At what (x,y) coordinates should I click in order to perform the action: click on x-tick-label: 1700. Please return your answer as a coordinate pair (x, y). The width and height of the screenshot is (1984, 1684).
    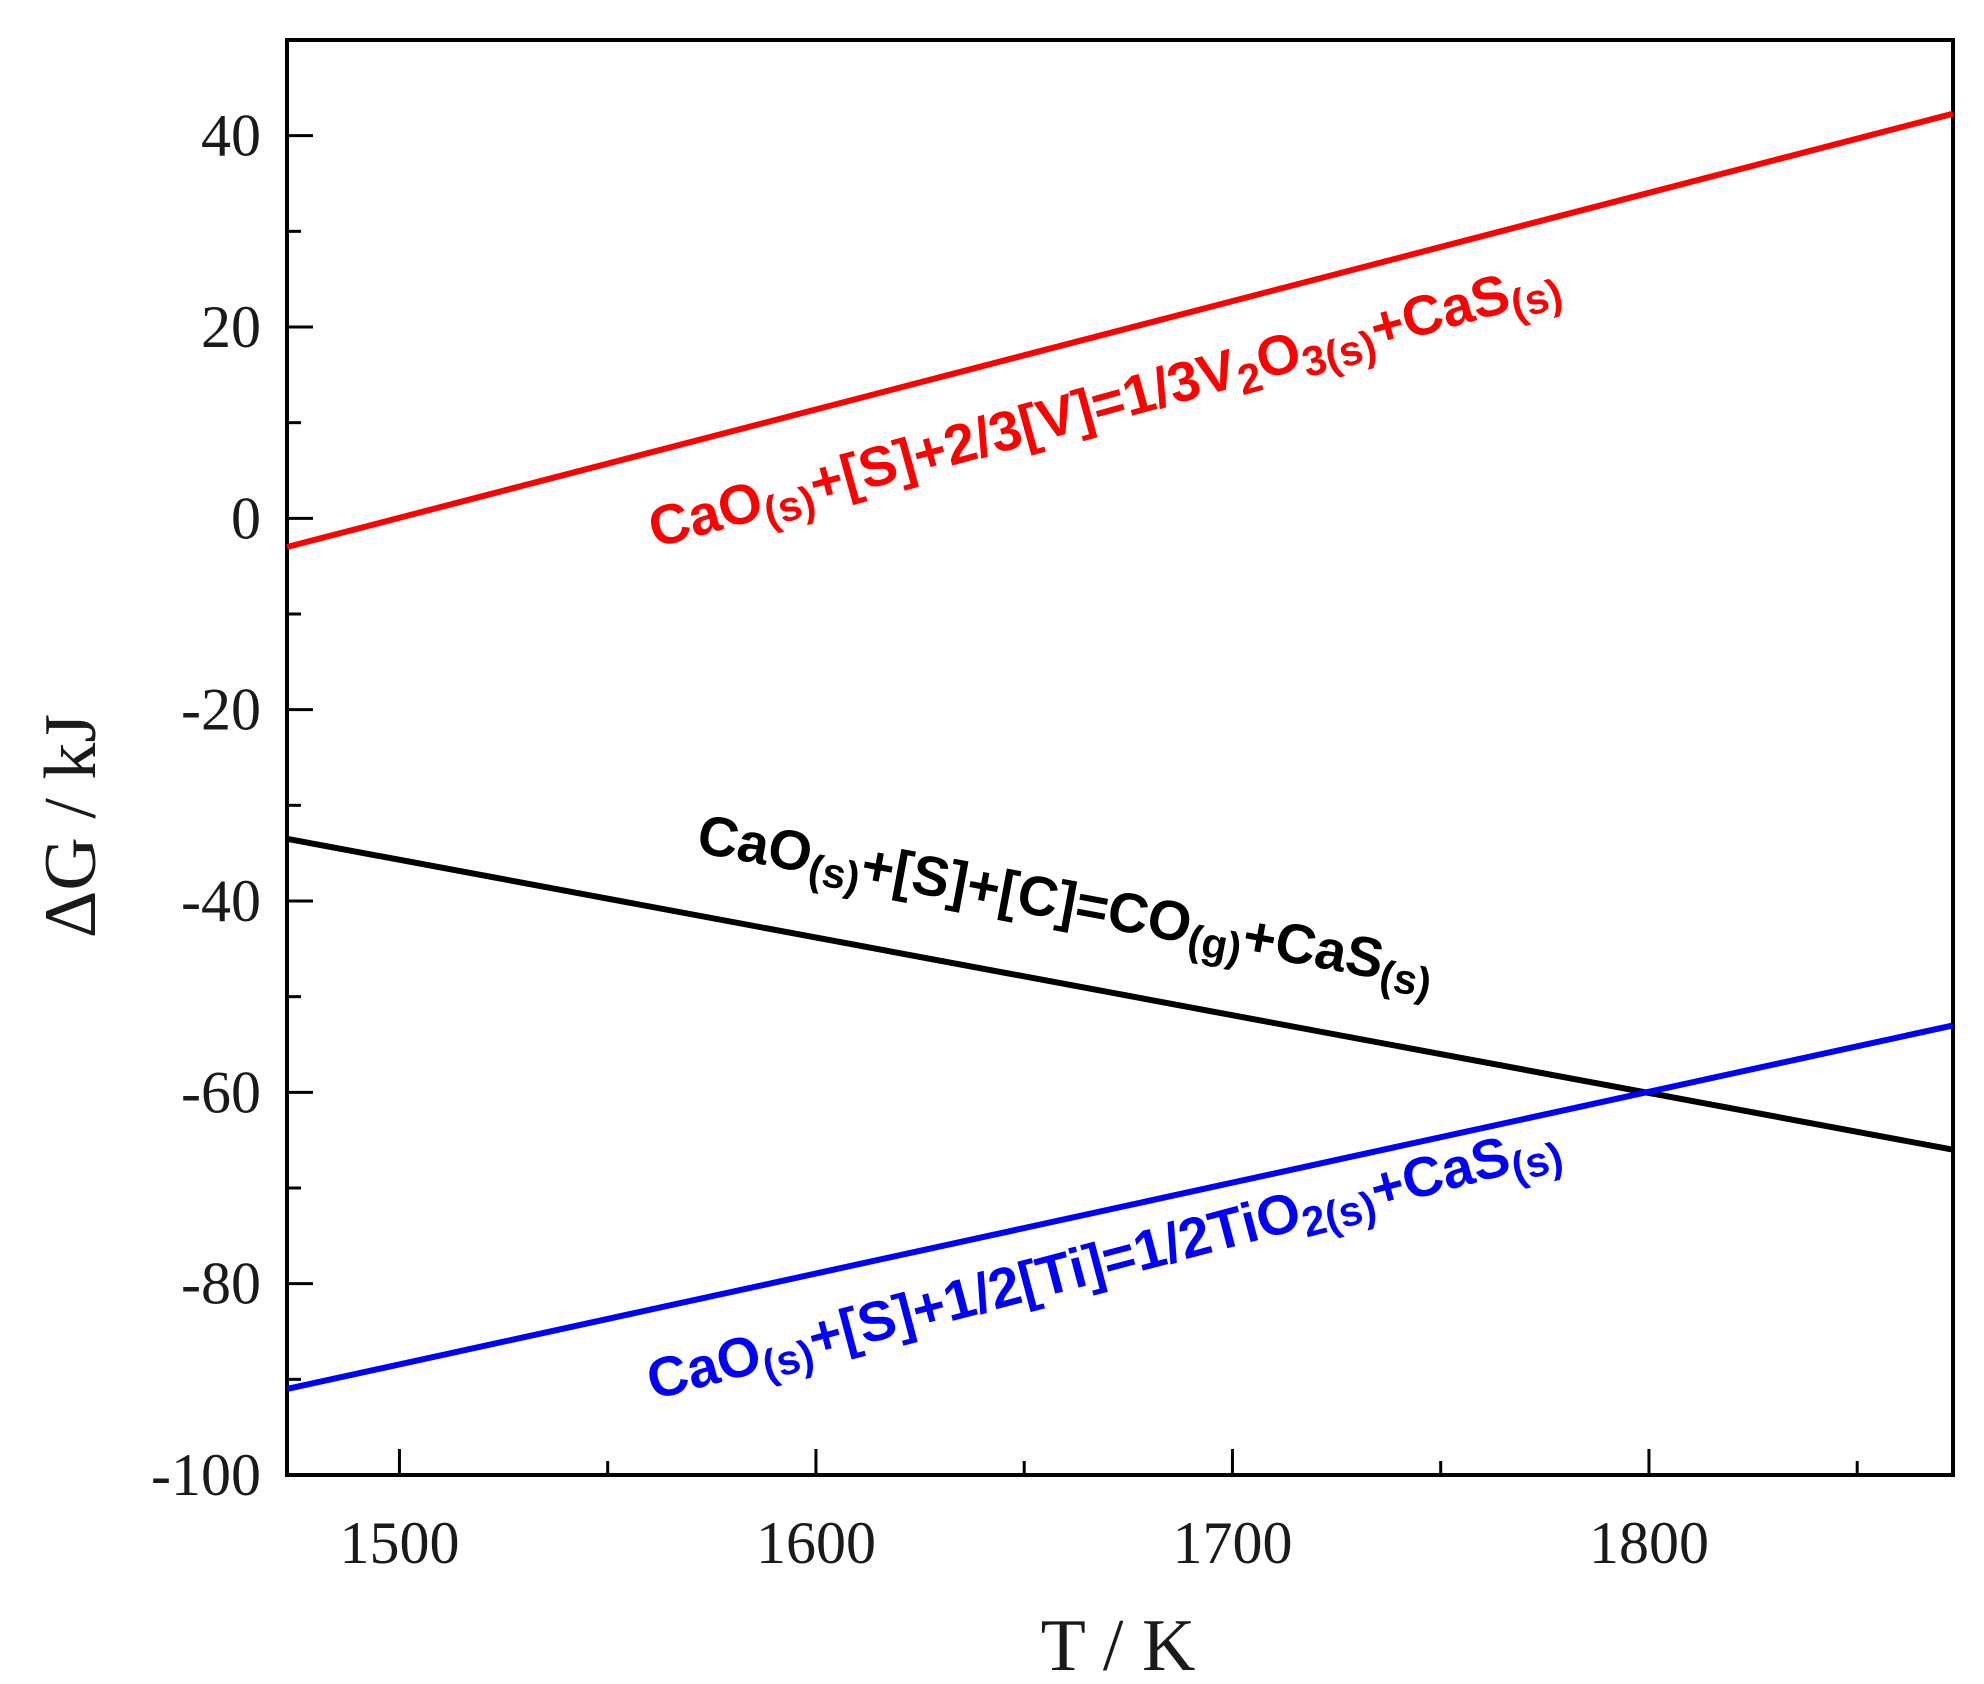
    Looking at the image, I should click on (1232, 1543).